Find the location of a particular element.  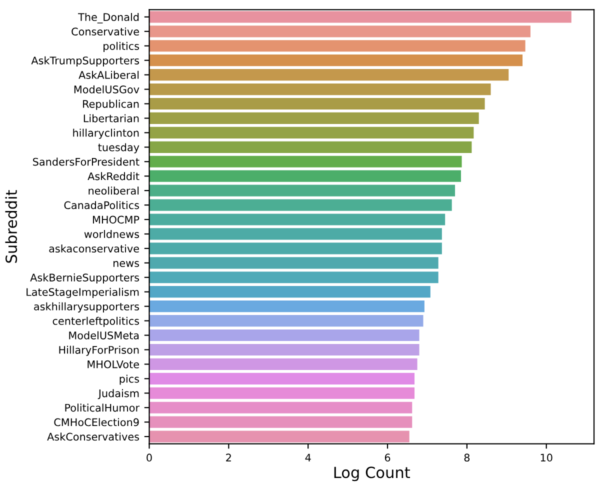

y-tick-label: ModelUSGov is located at coordinates (107, 89).